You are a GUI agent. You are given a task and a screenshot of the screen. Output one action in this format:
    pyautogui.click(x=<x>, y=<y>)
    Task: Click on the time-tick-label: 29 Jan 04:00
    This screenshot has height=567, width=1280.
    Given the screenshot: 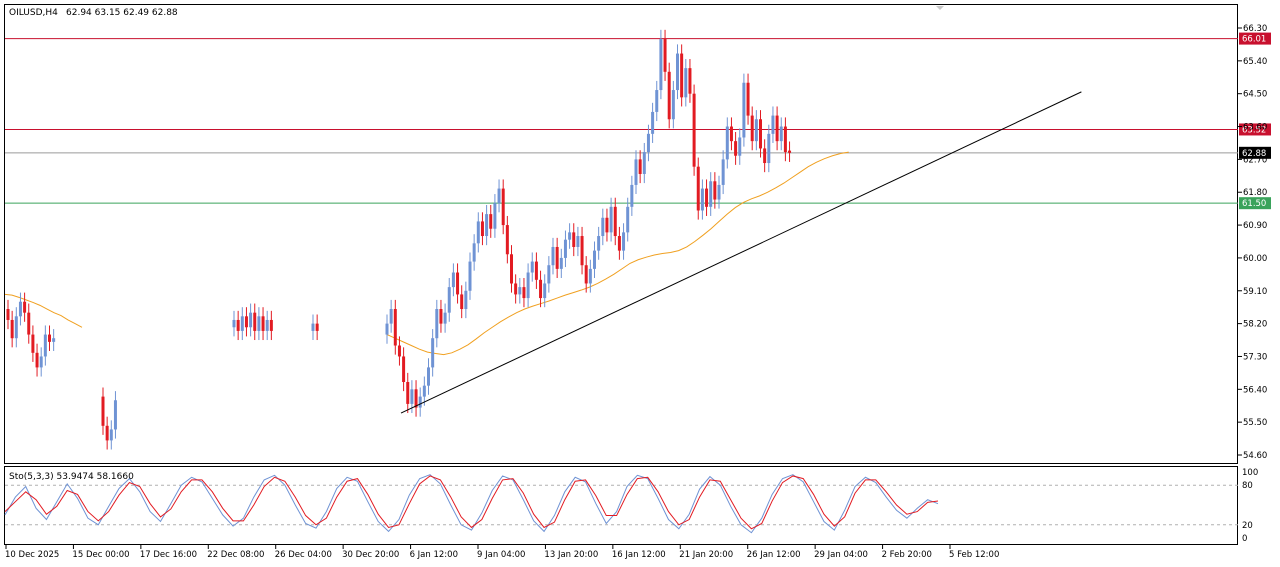 What is the action you would take?
    pyautogui.click(x=841, y=555)
    